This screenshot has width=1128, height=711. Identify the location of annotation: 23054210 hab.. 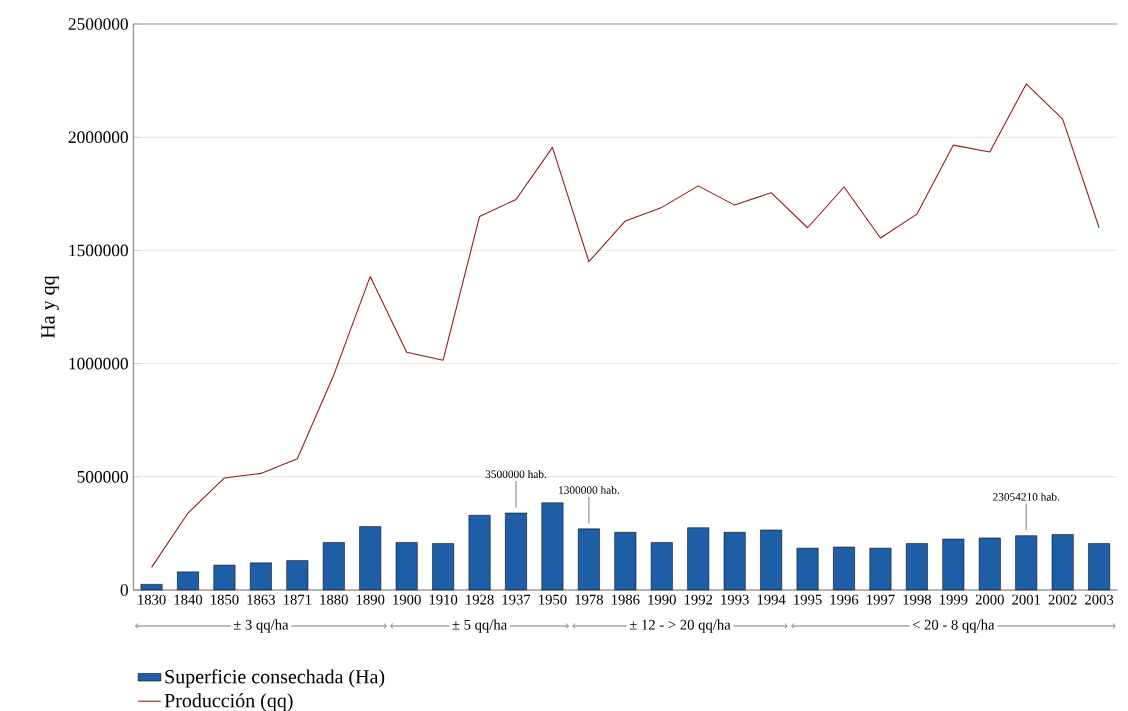
(1026, 496).